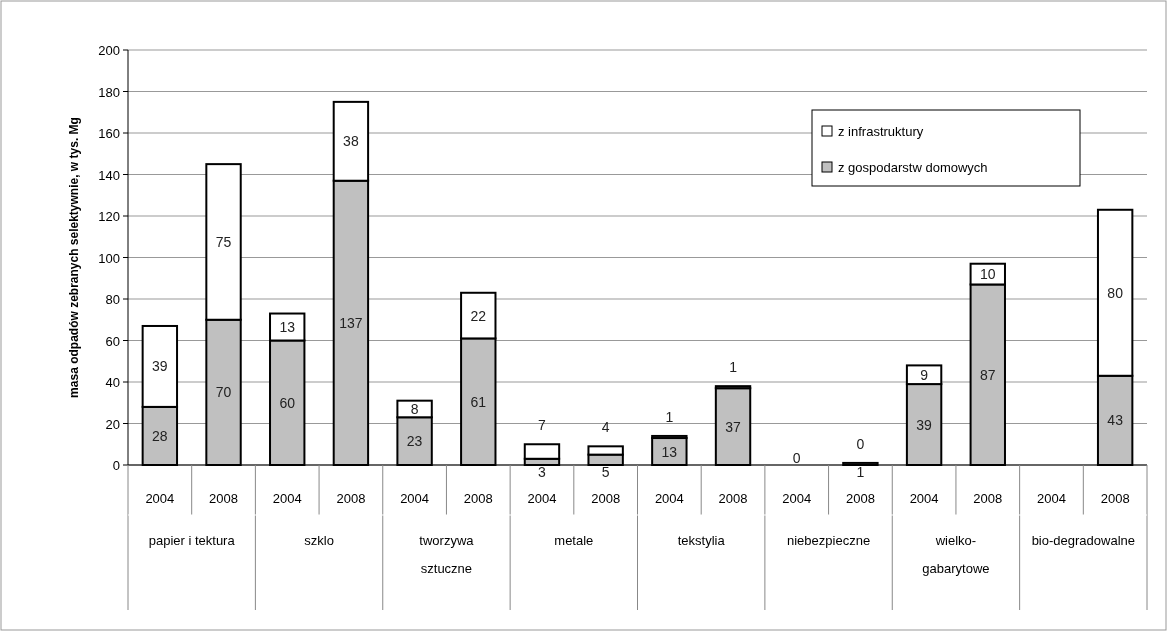 The height and width of the screenshot is (631, 1167). What do you see at coordinates (542, 451) in the screenshot?
I see `bar` at bounding box center [542, 451].